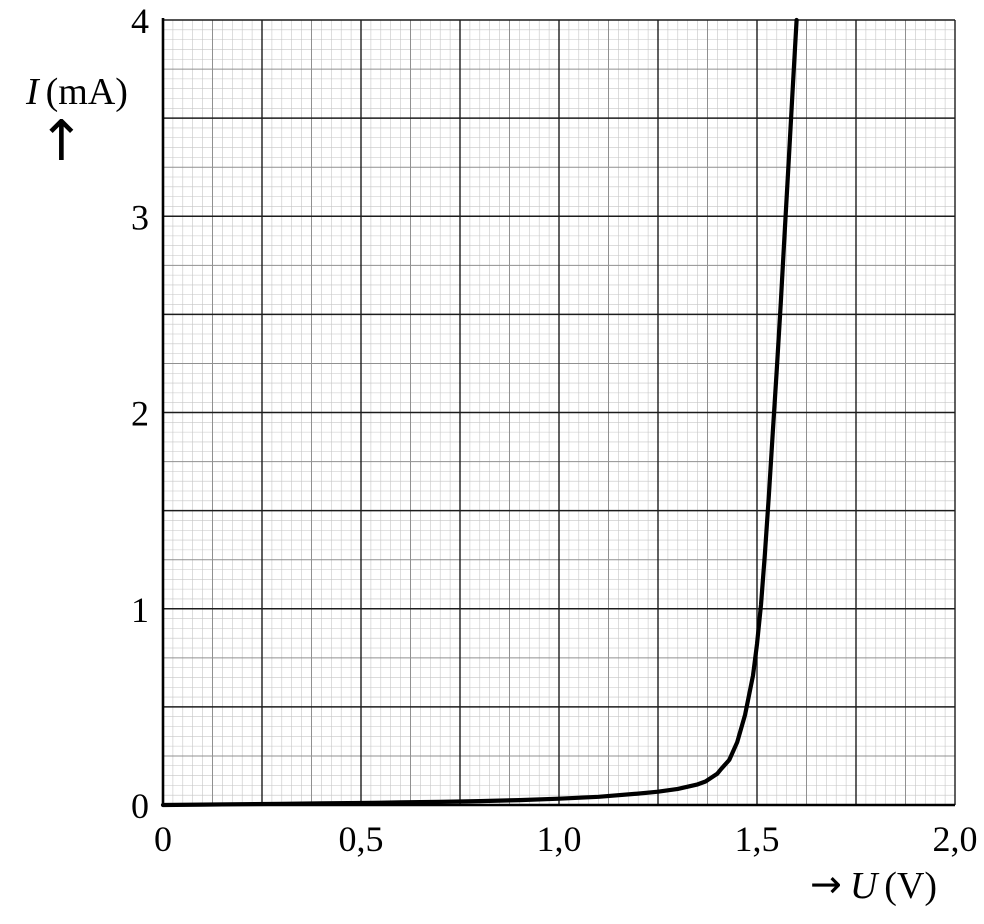 The width and height of the screenshot is (984, 924). Describe the element at coordinates (163, 839) in the screenshot. I see `x-tick-label: 0` at that location.